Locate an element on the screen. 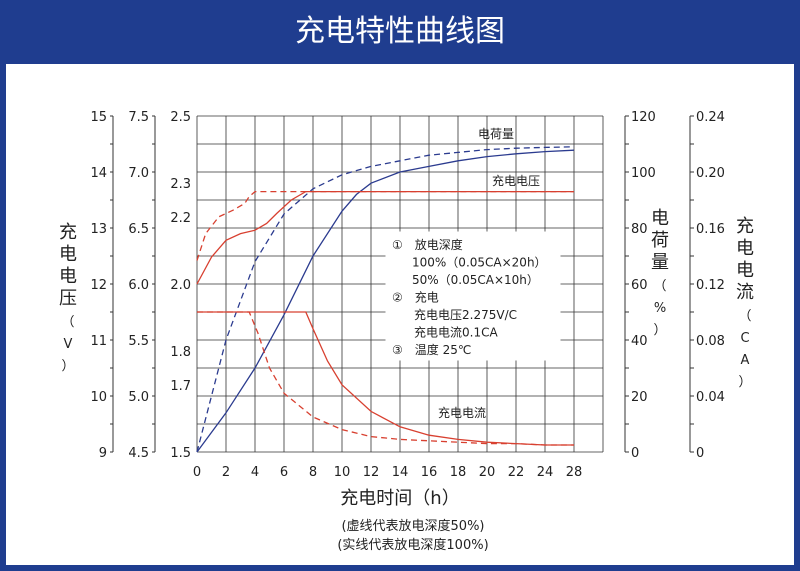  x-tick-label: 4 is located at coordinates (255, 472).